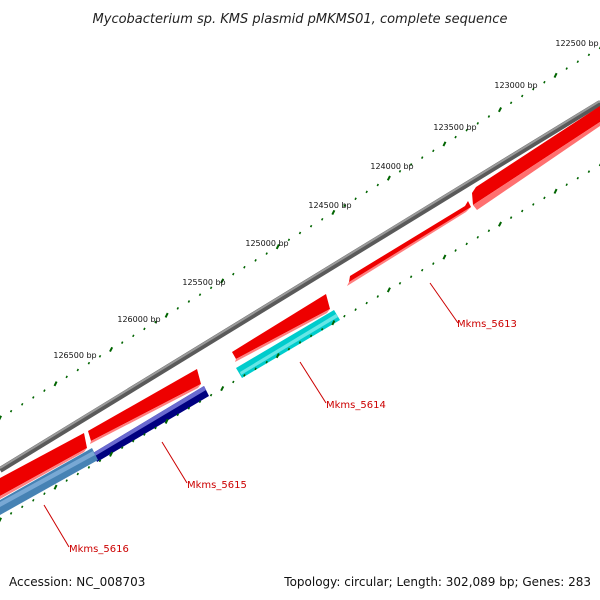 This screenshot has width=600, height=600. Describe the element at coordinates (74, 355) in the screenshot. I see `tick-label-126500: 126500 bp` at that location.